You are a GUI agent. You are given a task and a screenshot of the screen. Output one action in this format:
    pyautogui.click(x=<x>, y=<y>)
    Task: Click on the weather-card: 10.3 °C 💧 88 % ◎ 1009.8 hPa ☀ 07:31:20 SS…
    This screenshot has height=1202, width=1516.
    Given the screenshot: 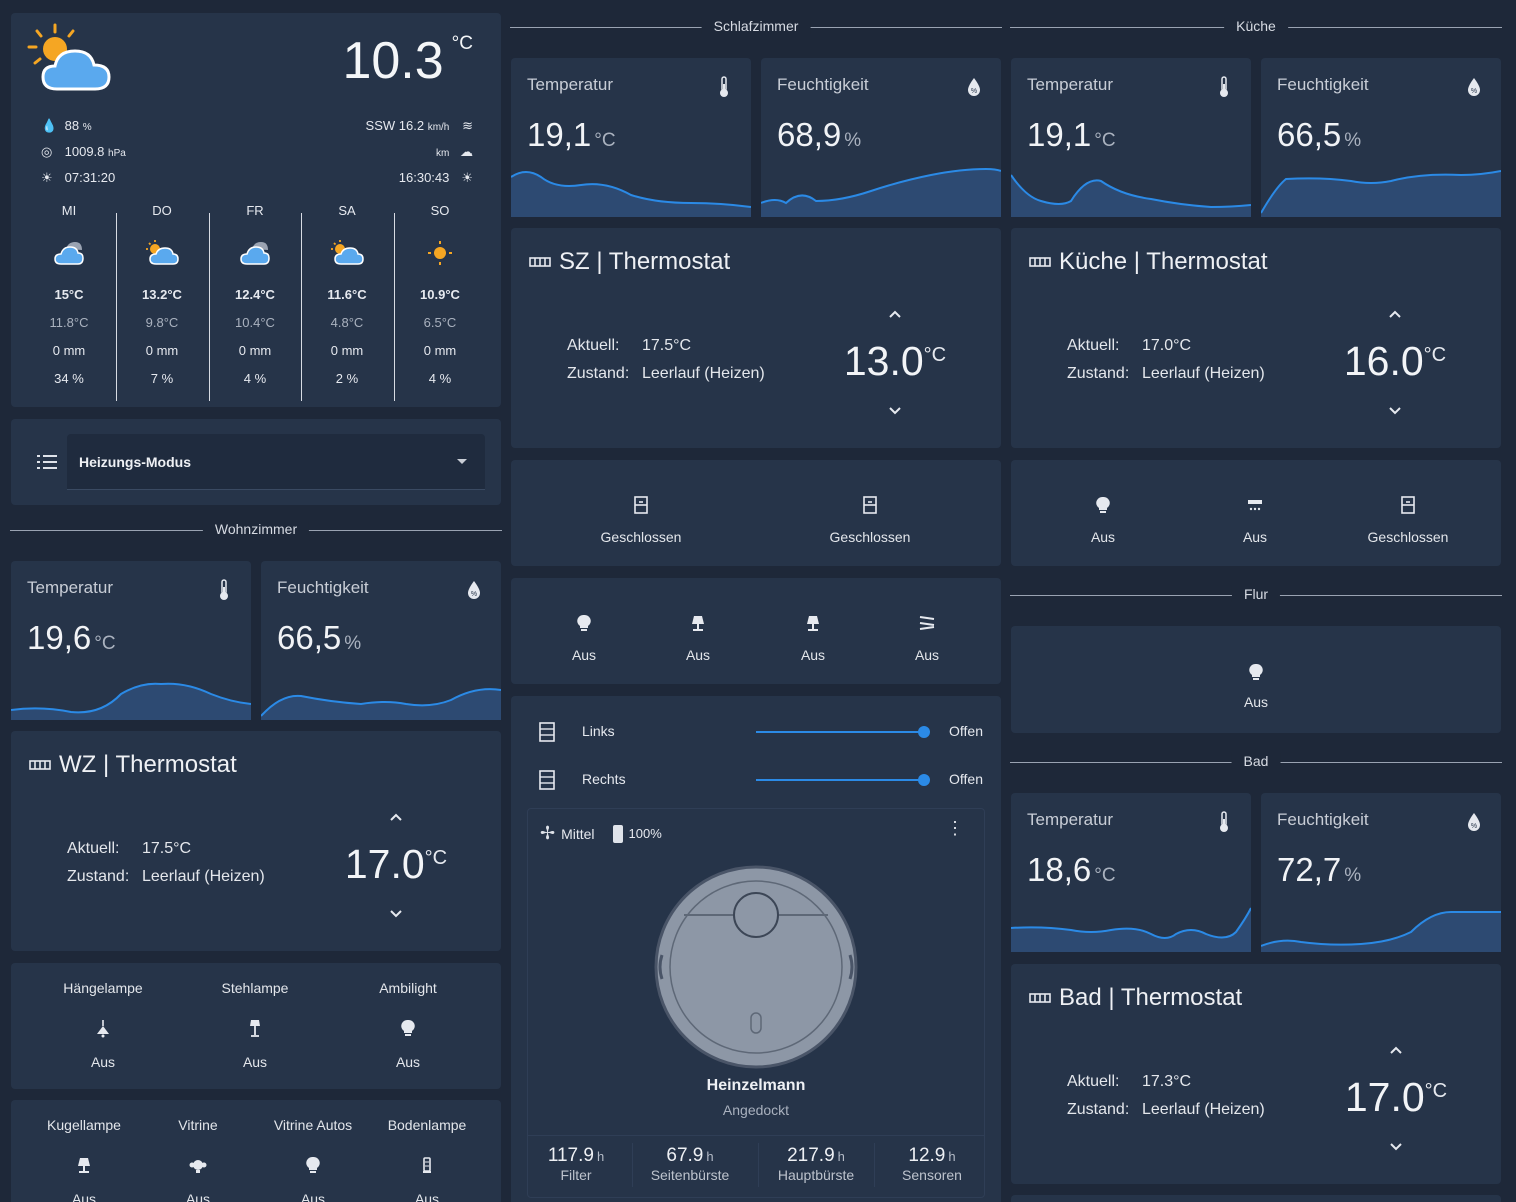 What is the action you would take?
    pyautogui.click(x=256, y=210)
    